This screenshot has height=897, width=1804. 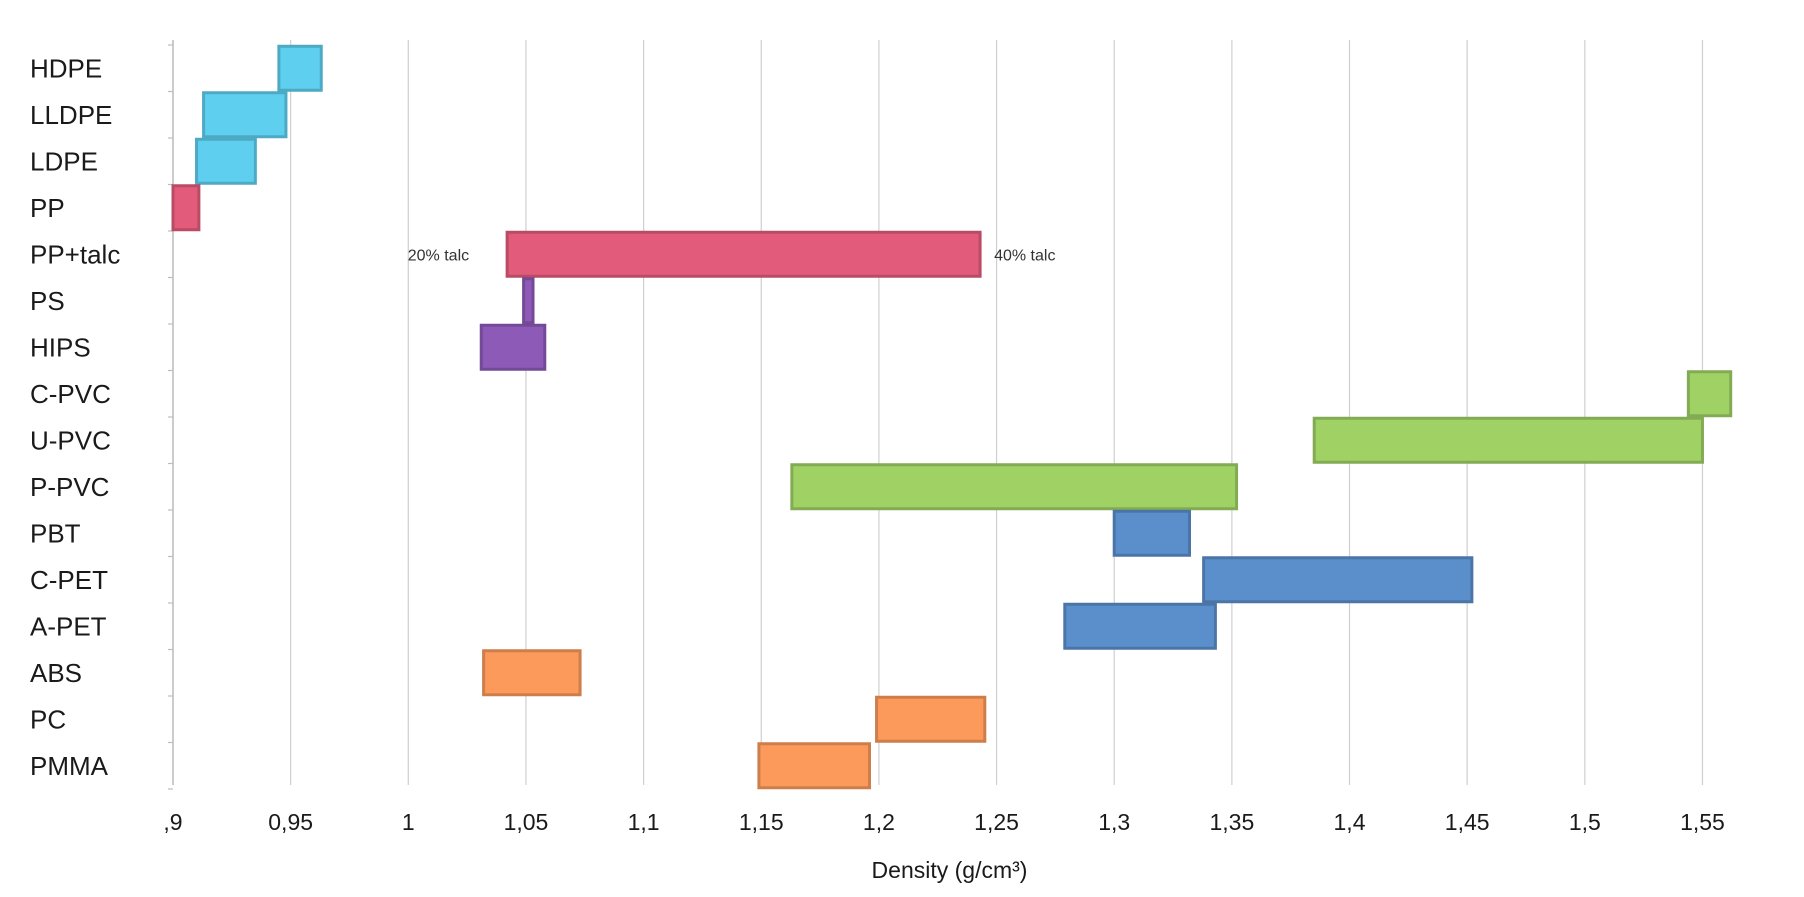 I want to click on bar-ps, so click(x=528, y=301).